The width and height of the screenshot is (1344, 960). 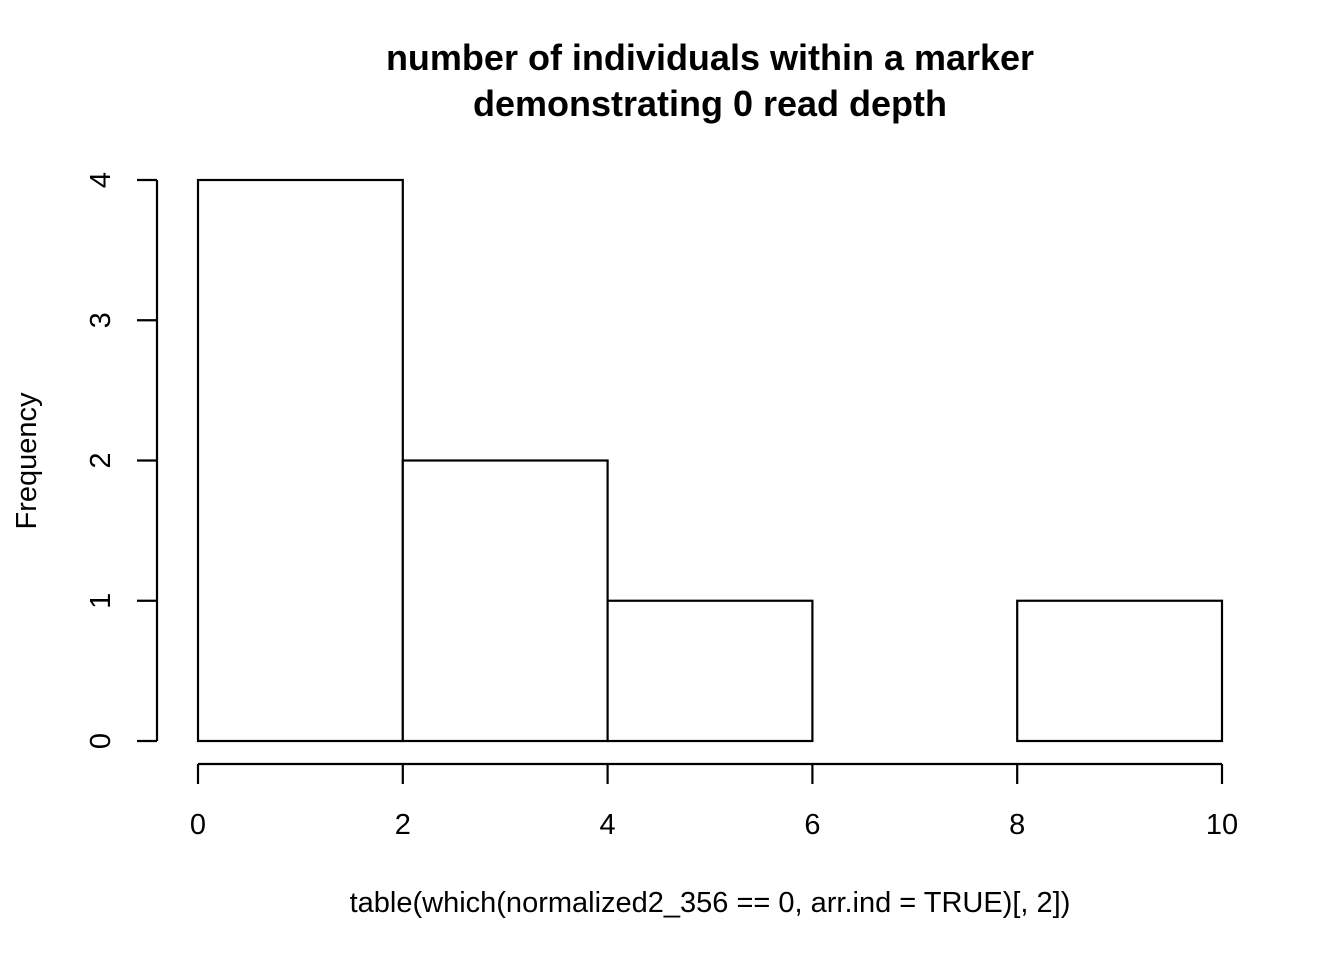 I want to click on x-tick-label-5: 10, so click(x=1222, y=825).